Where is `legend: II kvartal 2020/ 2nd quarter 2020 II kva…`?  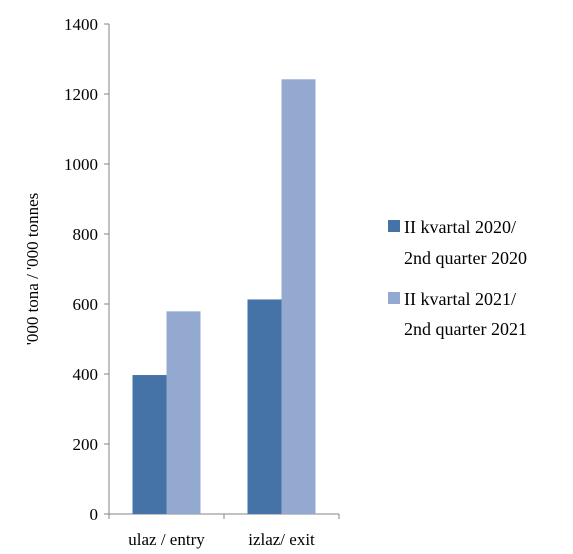 legend: II kvartal 2020/ 2nd quarter 2020 II kva… is located at coordinates (457, 278).